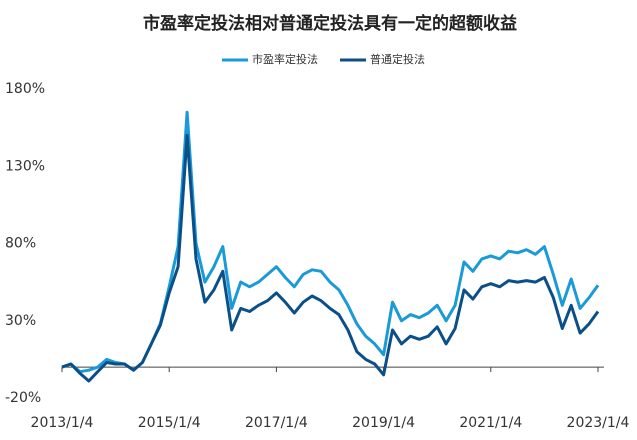  Describe the element at coordinates (276, 423) in the screenshot. I see `x-tick-label: 2017/1/4` at that location.